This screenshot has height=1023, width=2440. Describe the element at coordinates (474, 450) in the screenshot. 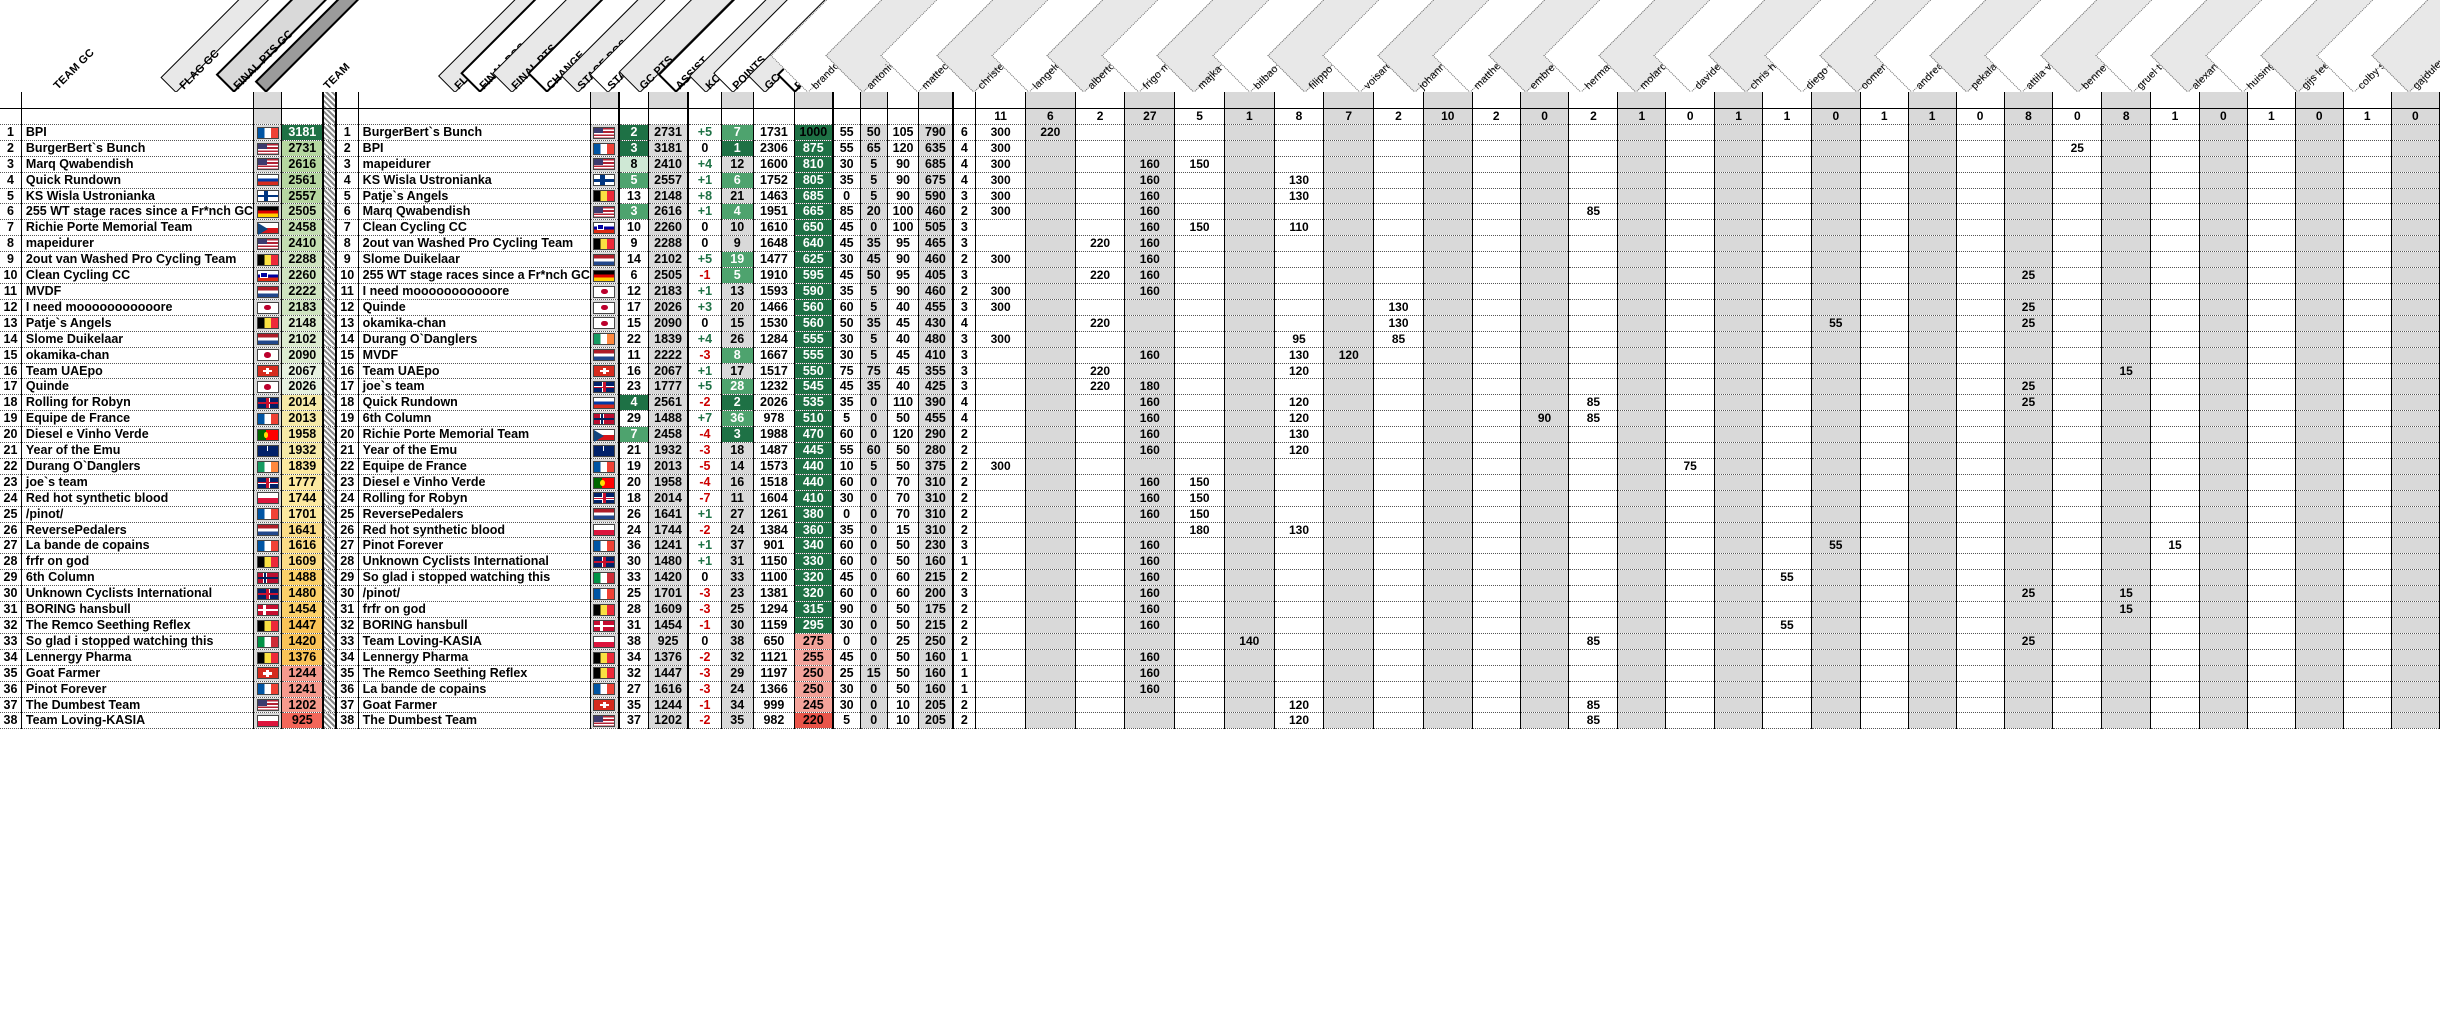

I see `stage-team-name: Year of the Emu` at that location.